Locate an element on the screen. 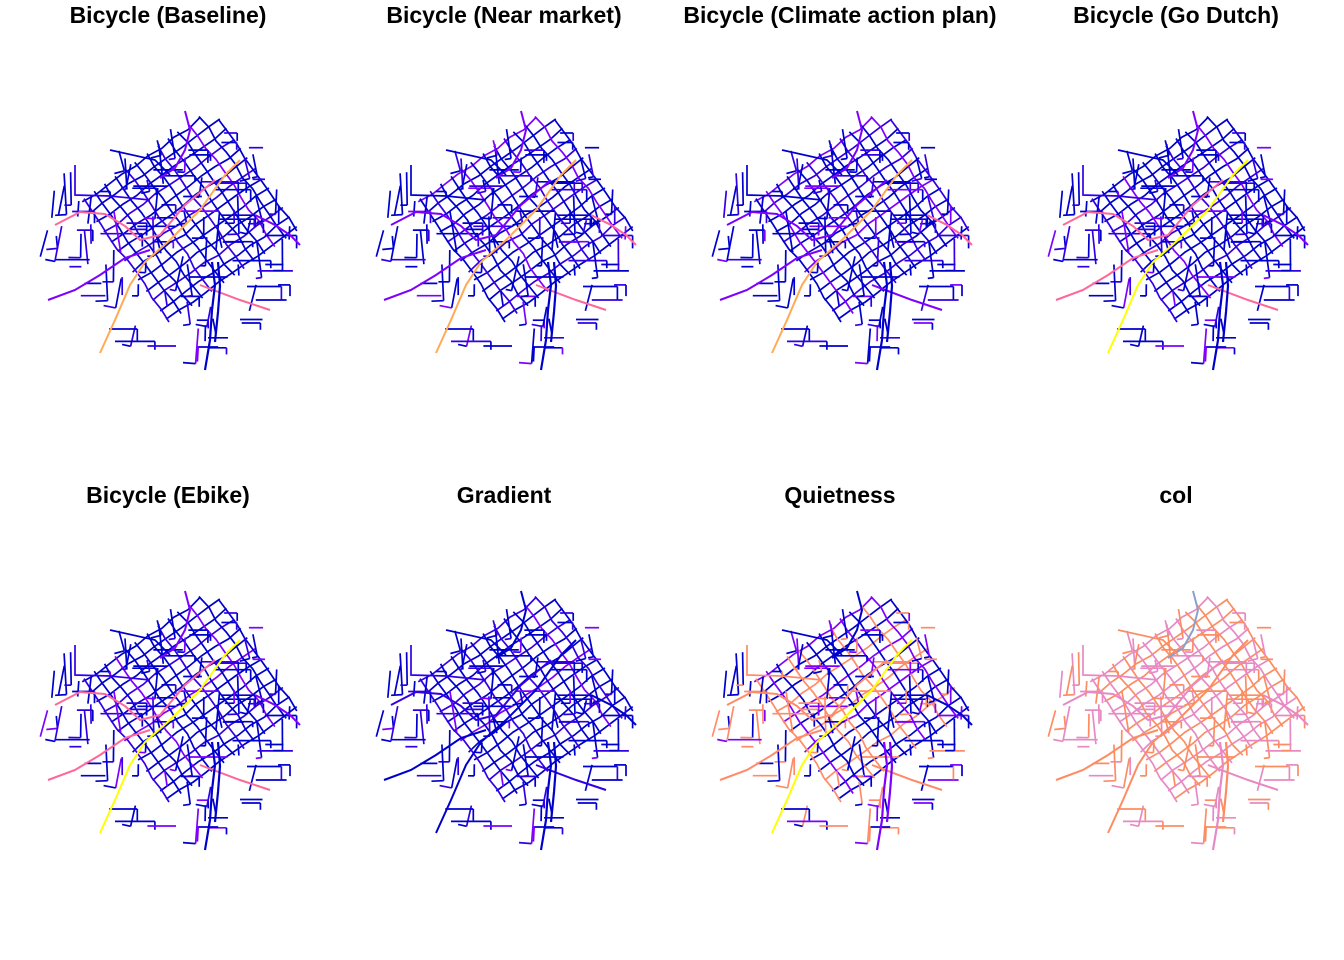 The image size is (1344, 960). map-panel-gradient: Gradient is located at coordinates (504, 720).